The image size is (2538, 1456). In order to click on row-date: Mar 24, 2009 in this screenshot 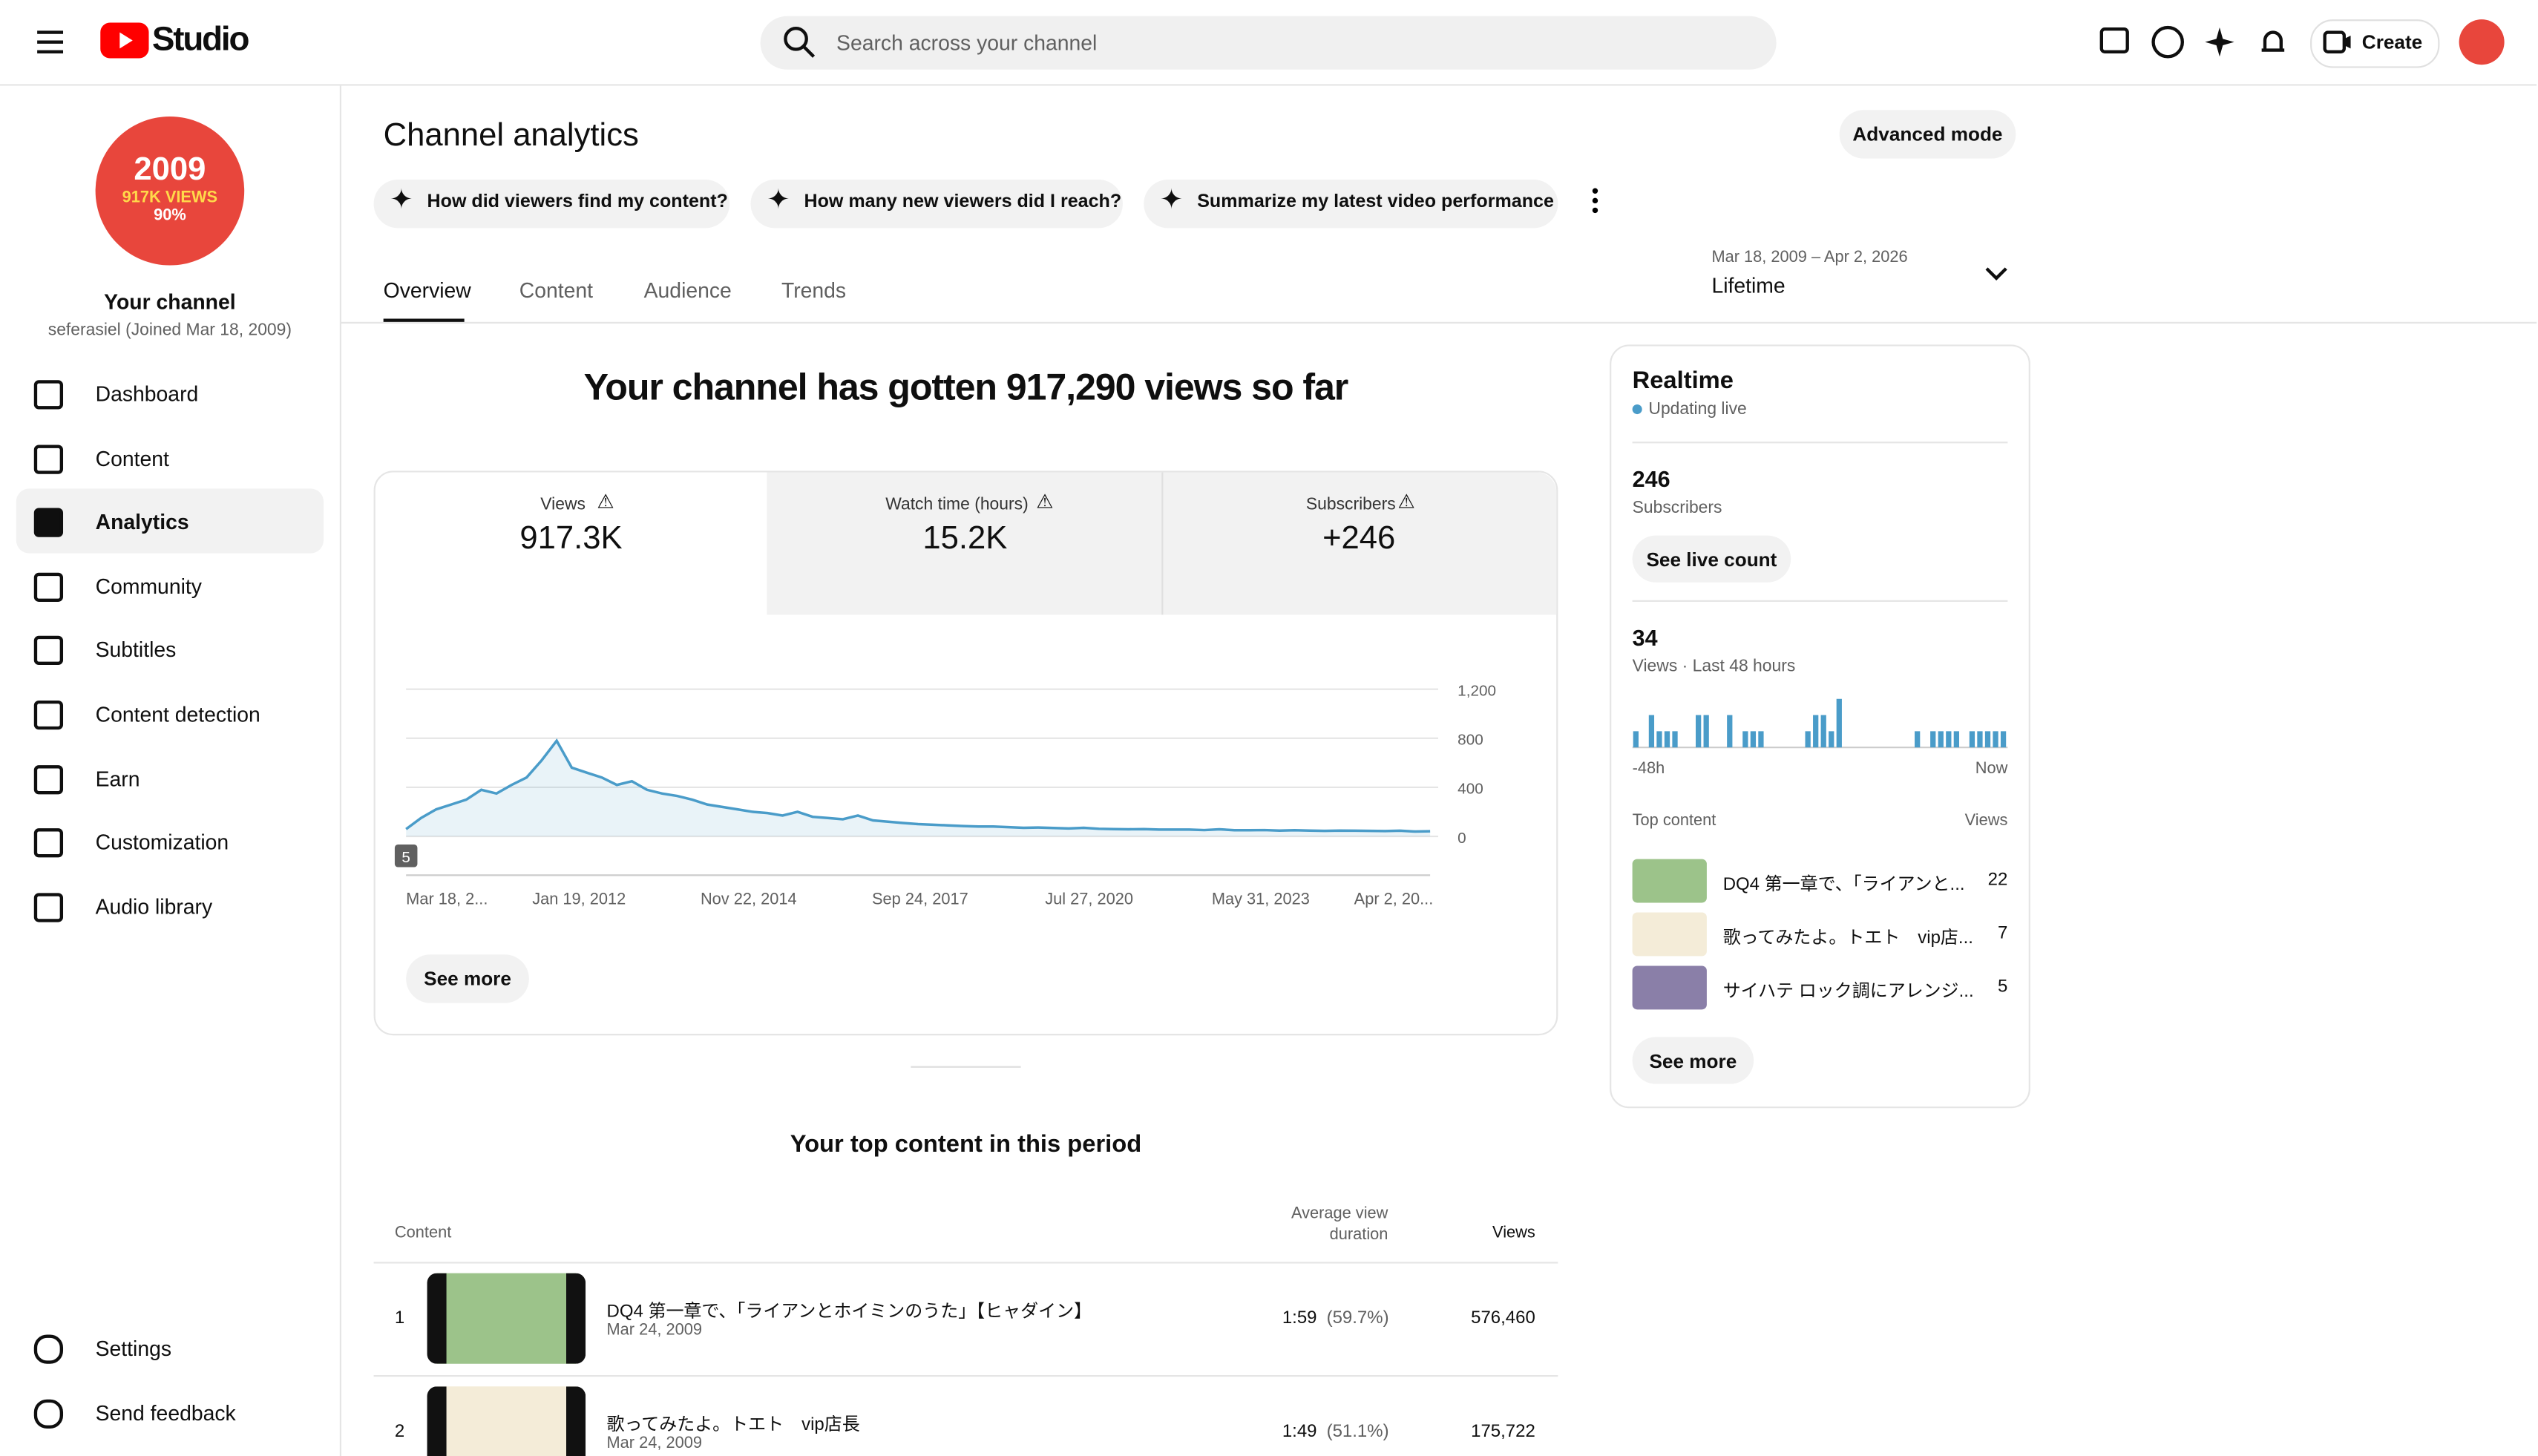, I will do `click(654, 1331)`.